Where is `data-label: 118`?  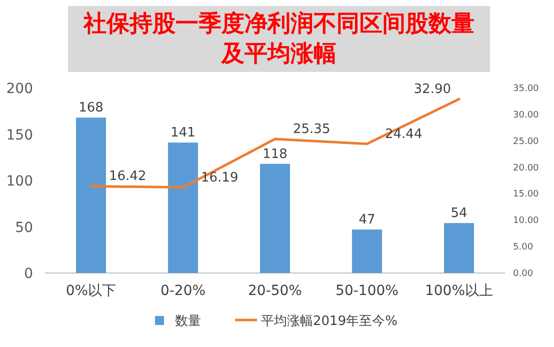
data-label: 118 is located at coordinates (275, 154).